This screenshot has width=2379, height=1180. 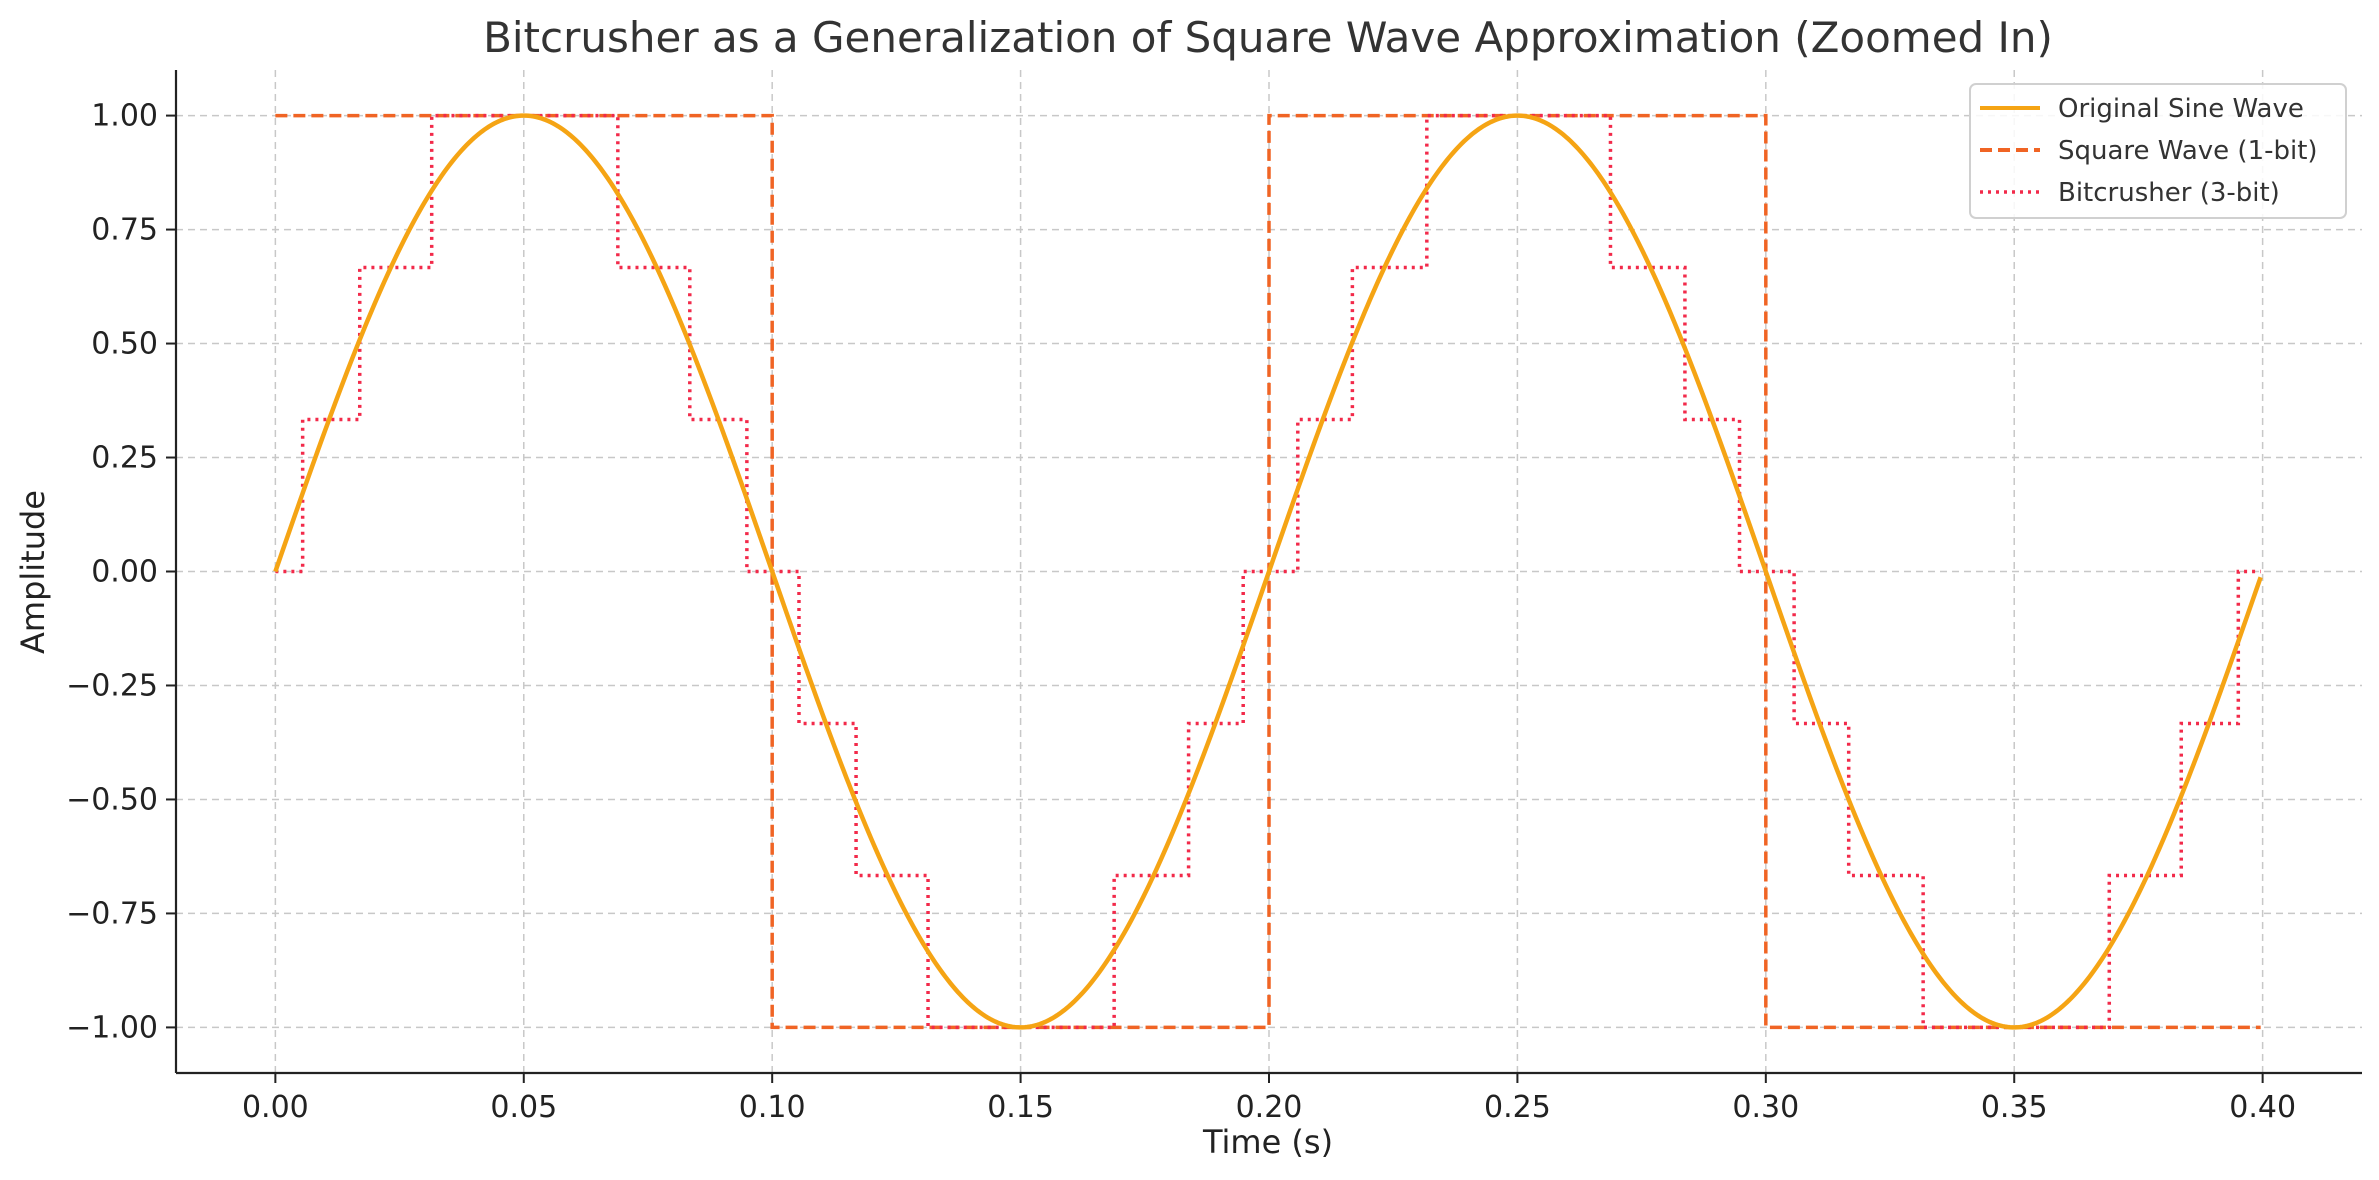 What do you see at coordinates (124, 230) in the screenshot?
I see `y-tick-label: 0.75` at bounding box center [124, 230].